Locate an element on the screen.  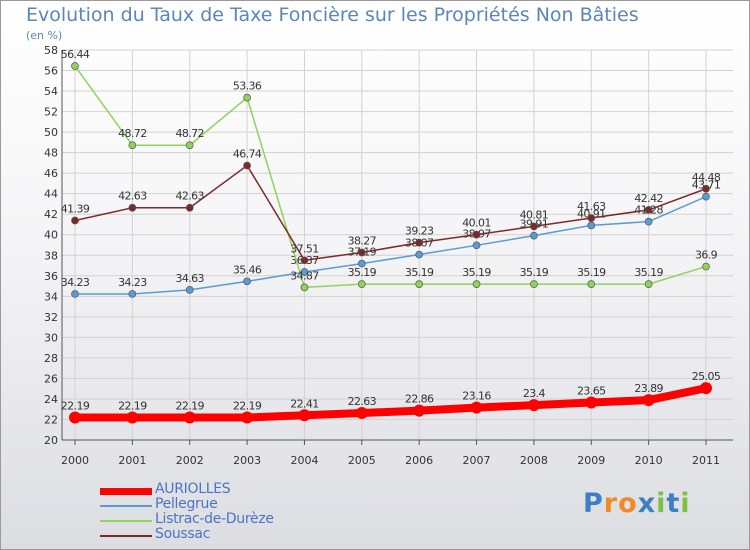
legend-label: Listrac-de-Durèze is located at coordinates (214, 519).